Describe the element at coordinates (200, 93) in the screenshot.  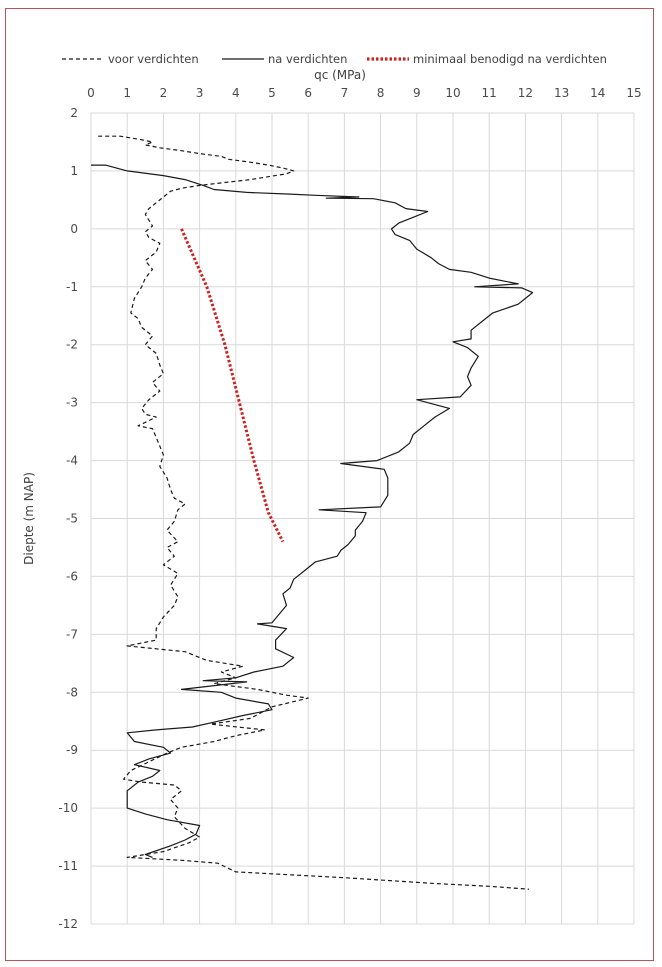
I see `x-tick-label: 3` at that location.